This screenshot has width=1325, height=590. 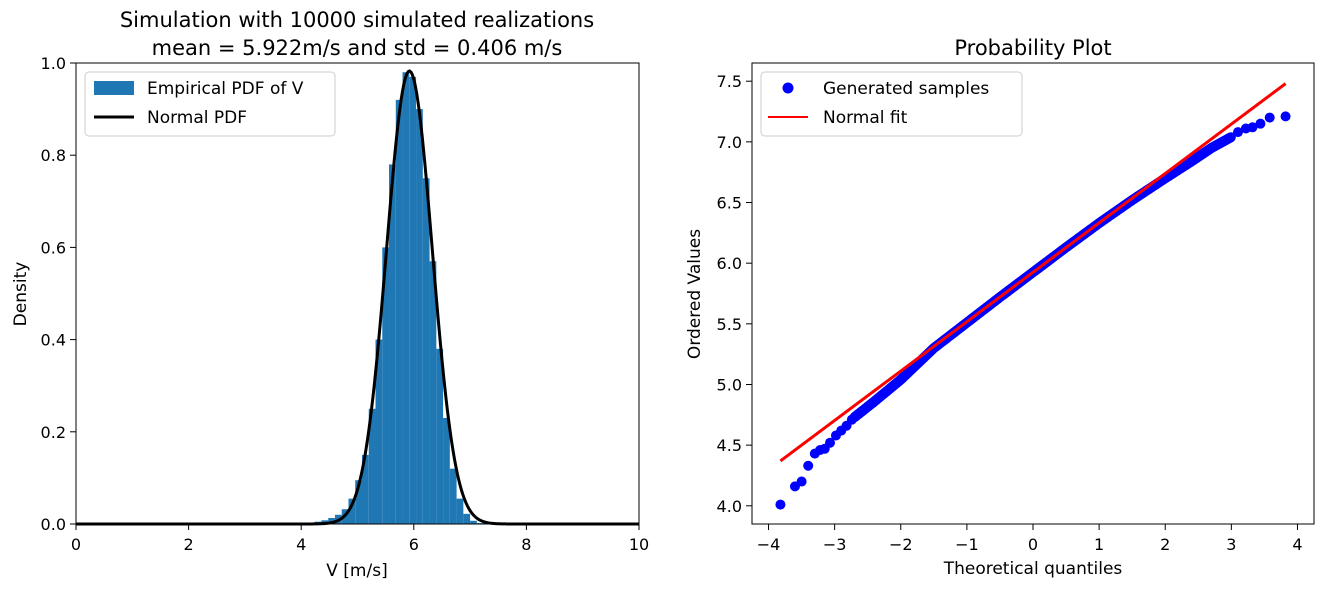 What do you see at coordinates (225, 89) in the screenshot?
I see `legend-label-empirical-pdf: Empirical PDF of V` at bounding box center [225, 89].